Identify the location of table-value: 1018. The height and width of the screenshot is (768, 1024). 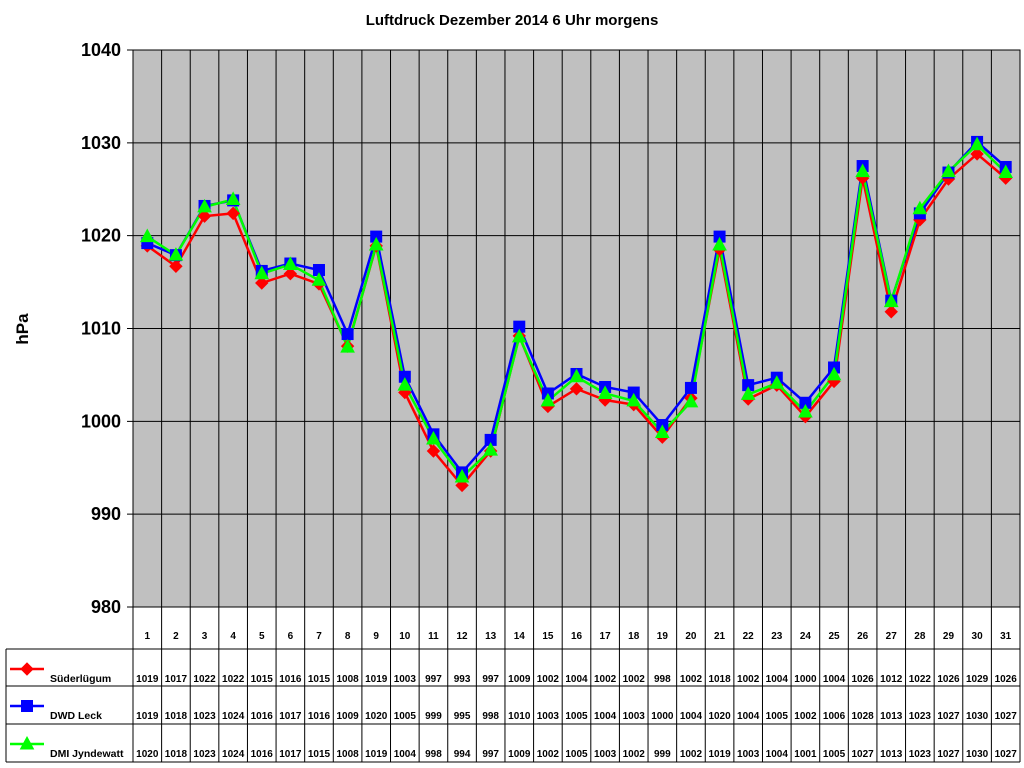
(176, 754).